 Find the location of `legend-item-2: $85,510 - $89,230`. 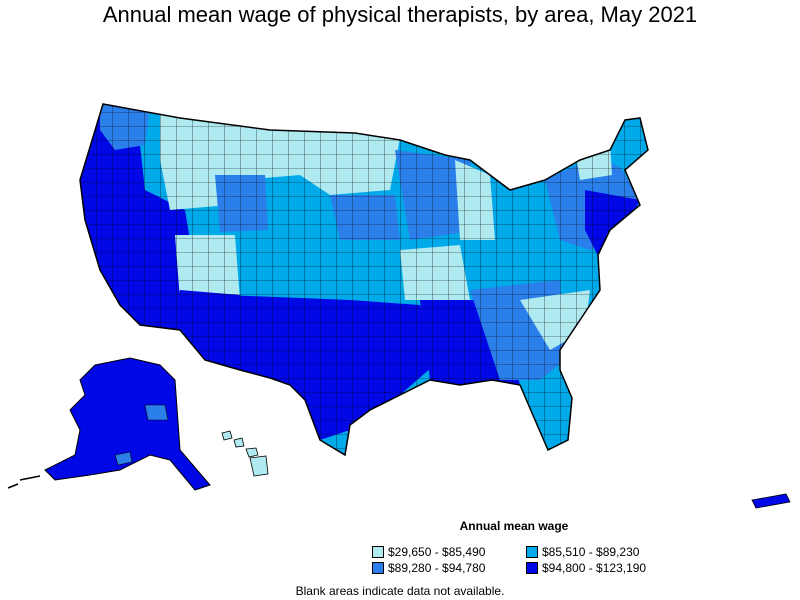

legend-item-2: $85,510 - $89,230 is located at coordinates (582, 552).